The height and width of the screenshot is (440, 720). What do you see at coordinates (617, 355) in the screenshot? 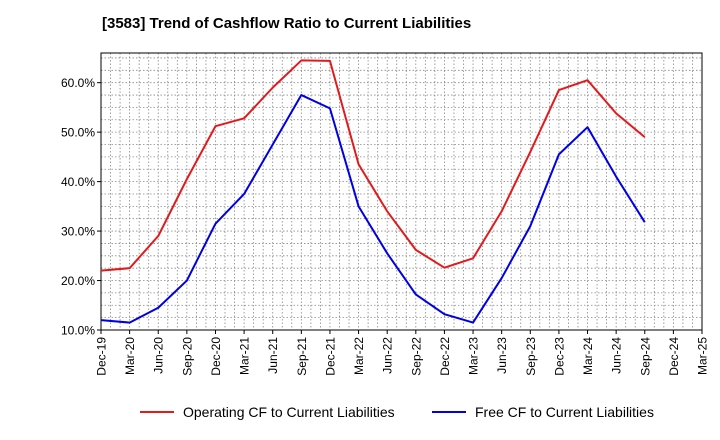
I see `x-tick-label: Jun-24` at bounding box center [617, 355].